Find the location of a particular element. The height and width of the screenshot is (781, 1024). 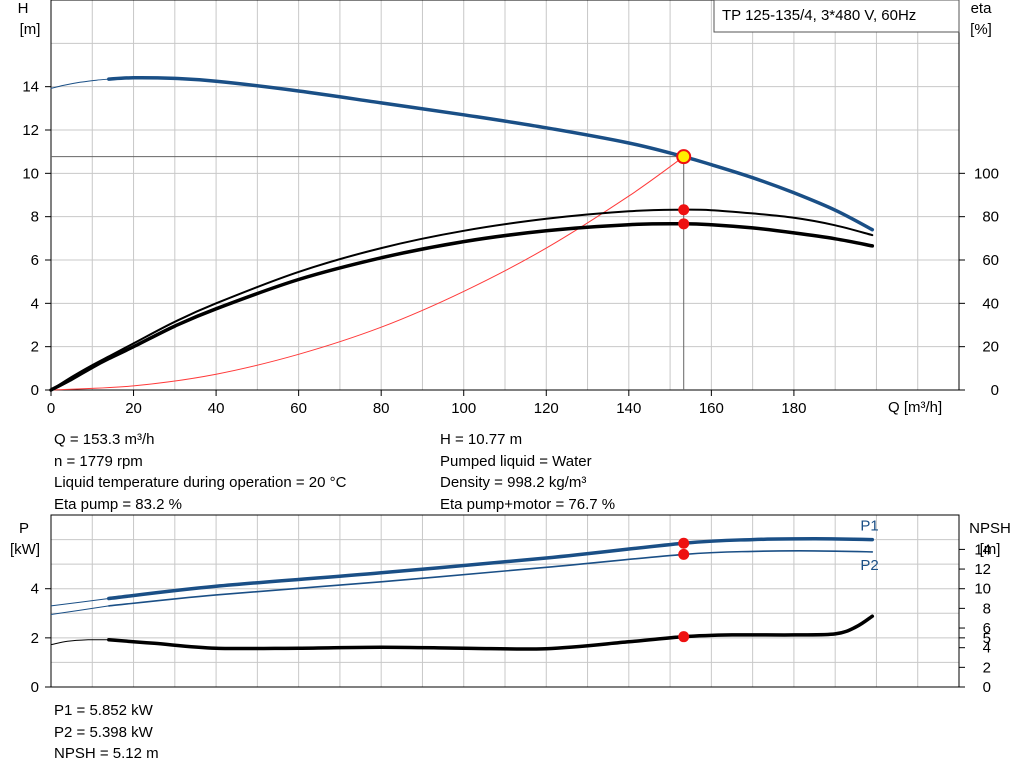

p2-series-label: P2 is located at coordinates (869, 565).